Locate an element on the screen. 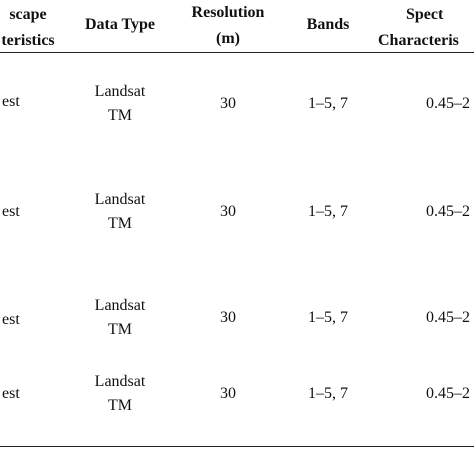 This screenshot has height=474, width=474. header-resolution-line1: Resolution is located at coordinates (228, 12).